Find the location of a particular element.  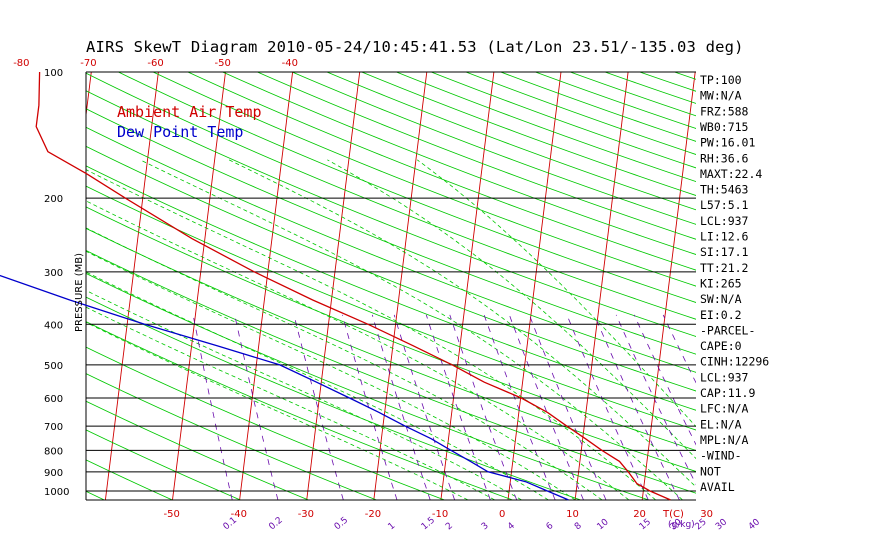

bottom-temp-tick-label: 10 is located at coordinates (572, 514).